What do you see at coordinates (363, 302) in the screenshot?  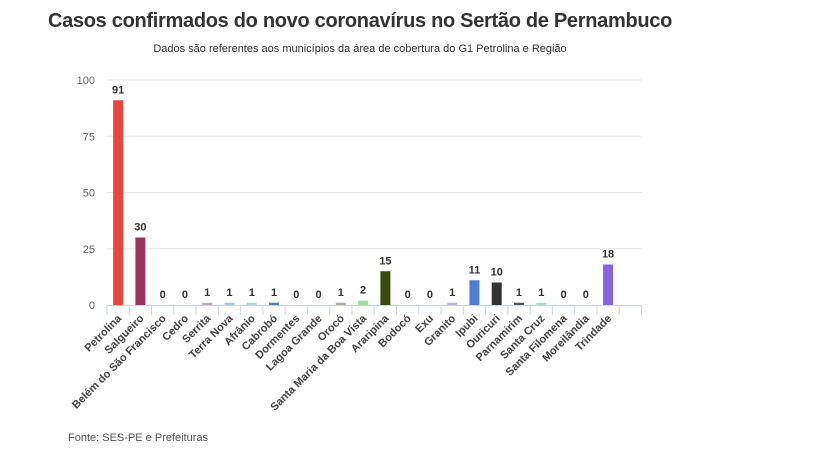 I see `bar-santa-maria-da-boa-vista` at bounding box center [363, 302].